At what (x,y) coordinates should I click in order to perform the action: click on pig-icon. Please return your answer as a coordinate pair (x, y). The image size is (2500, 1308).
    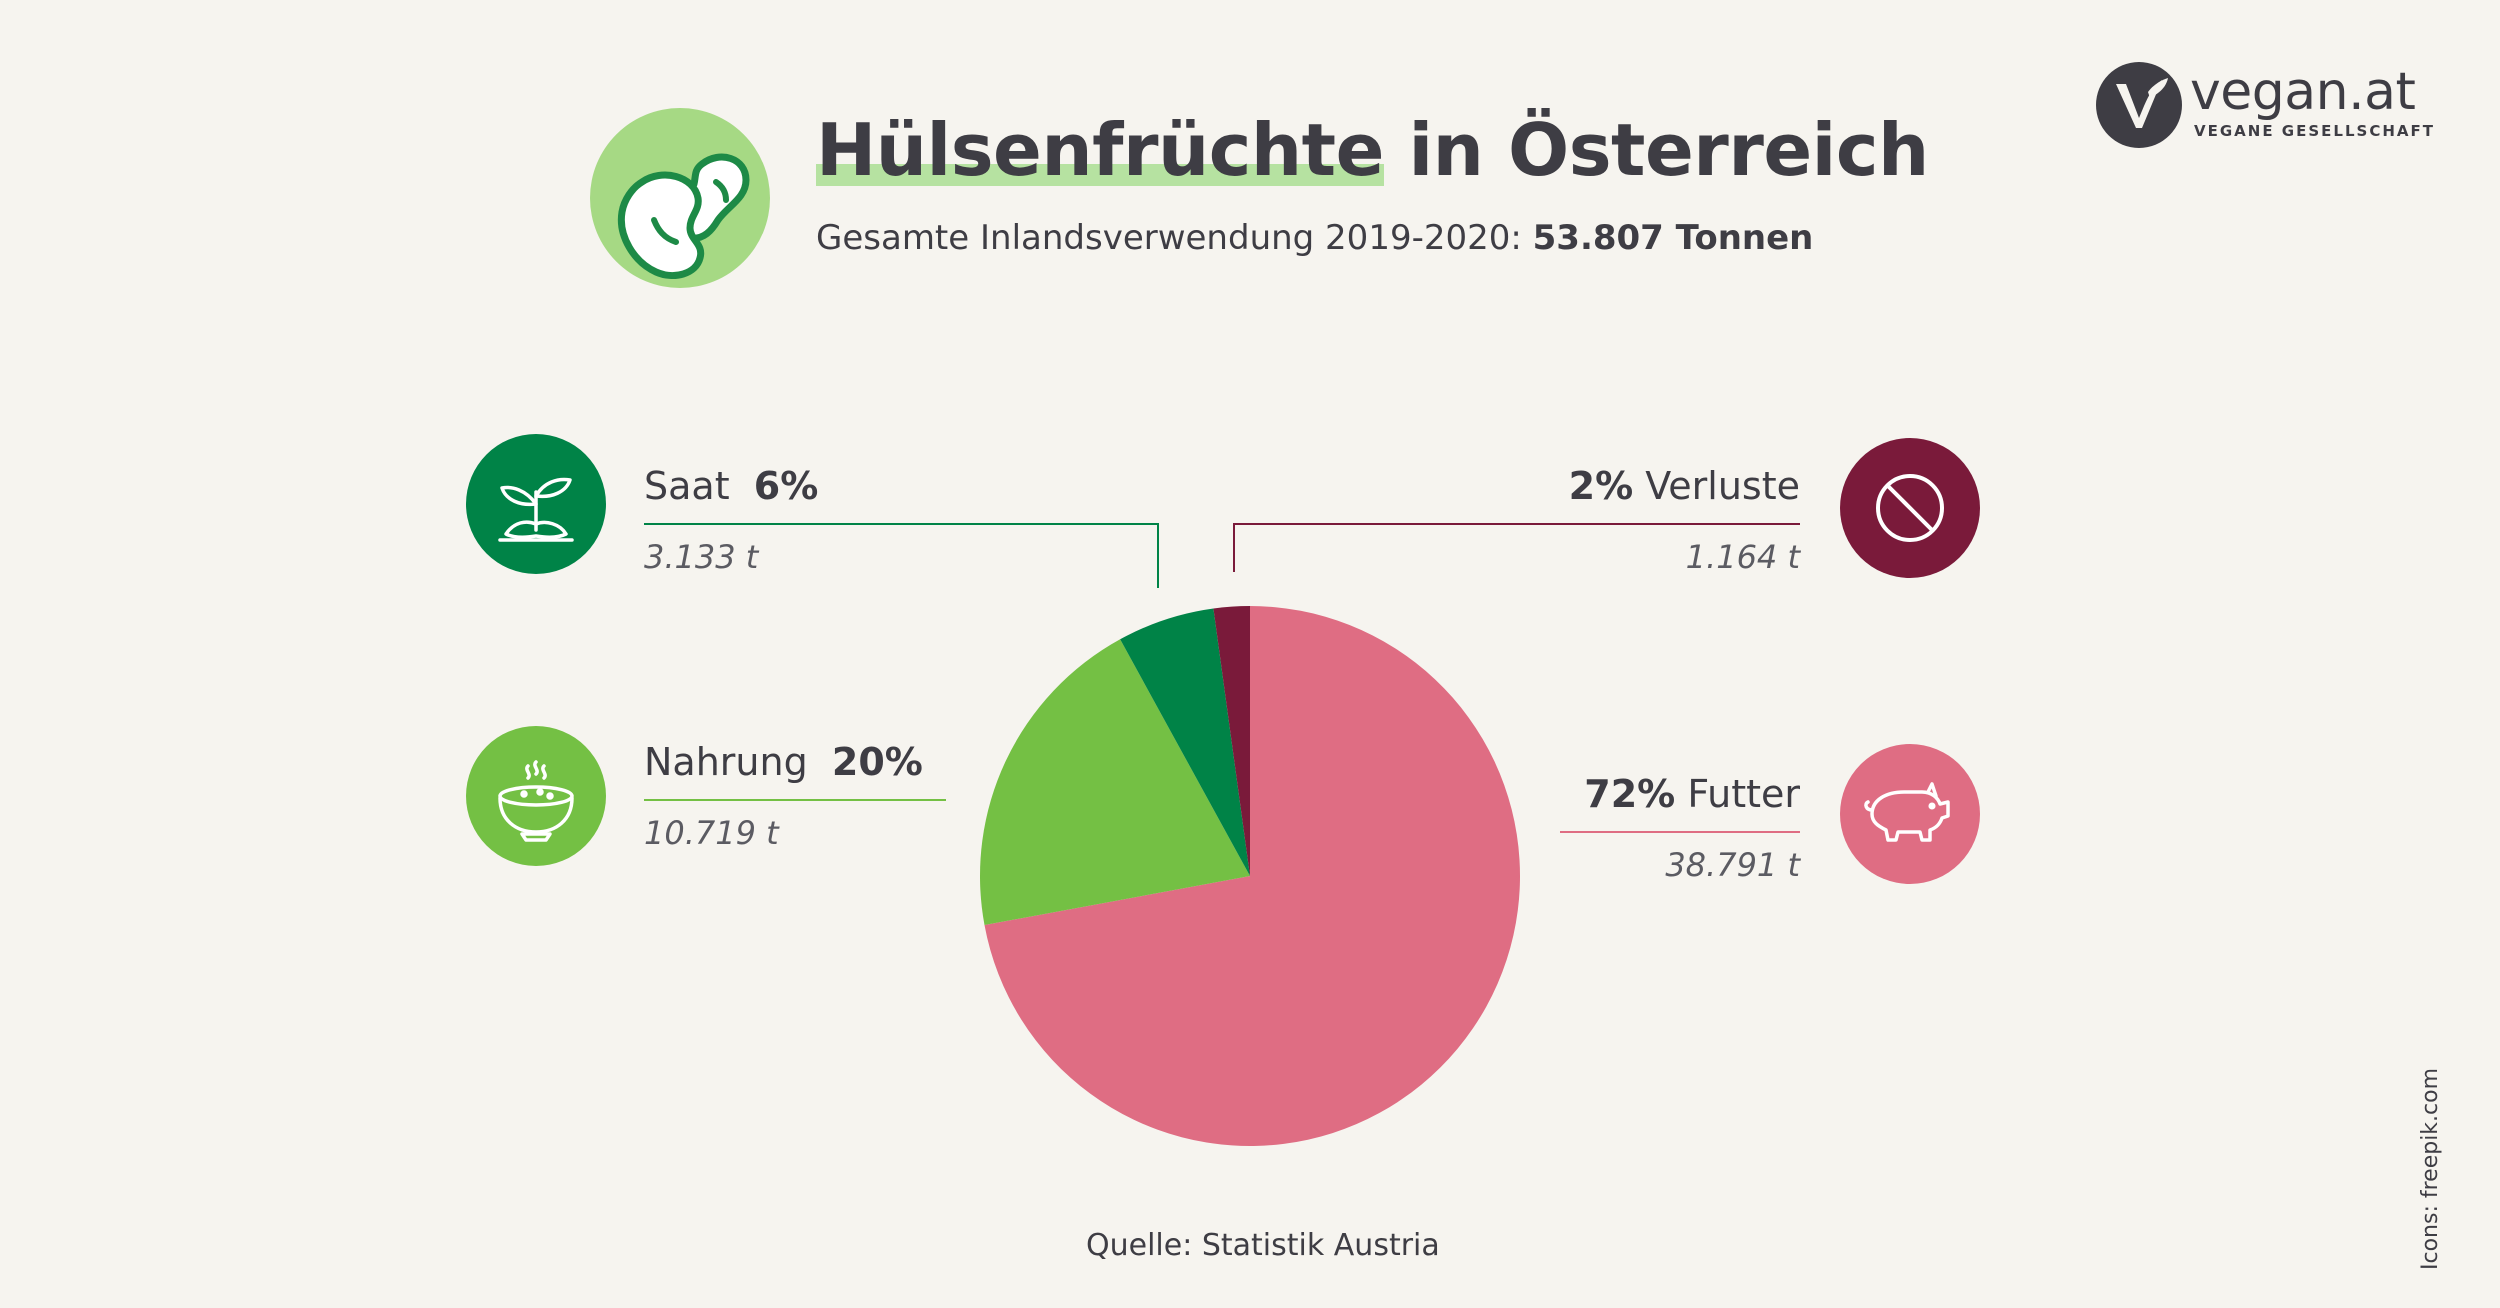
    Looking at the image, I should click on (1910, 814).